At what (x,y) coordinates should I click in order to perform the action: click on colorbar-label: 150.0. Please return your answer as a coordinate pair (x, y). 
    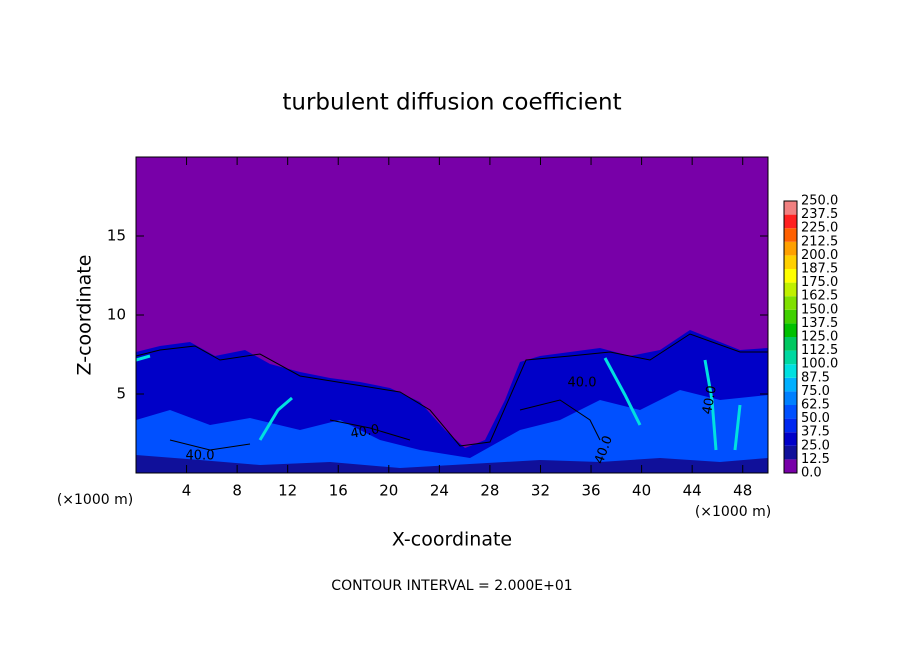
    Looking at the image, I should click on (819, 309).